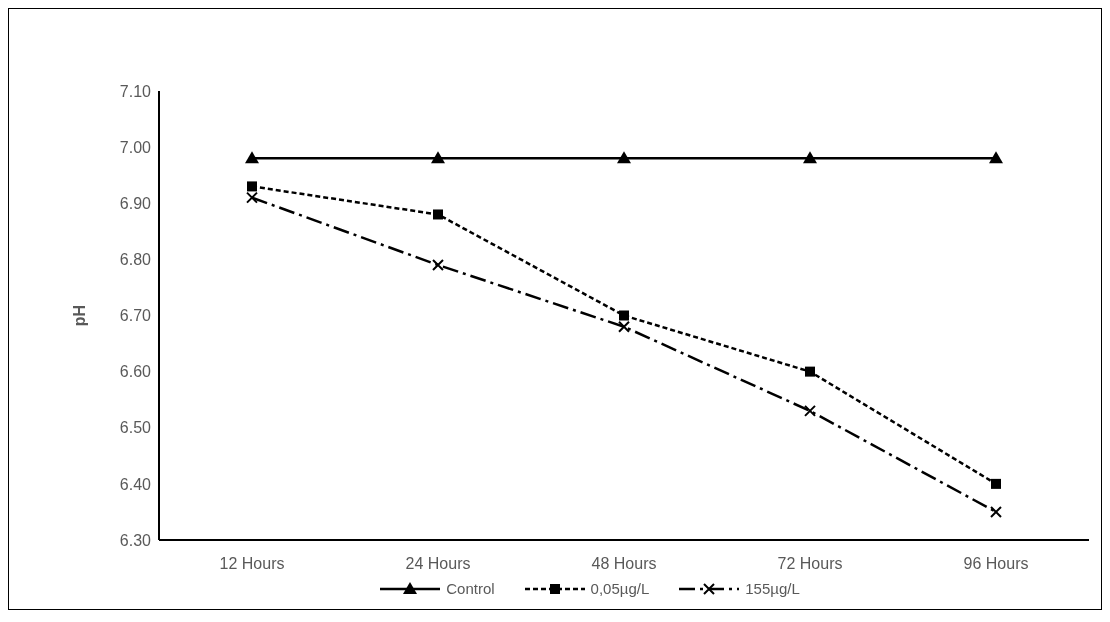 The width and height of the screenshot is (1110, 622). Describe the element at coordinates (772, 588) in the screenshot. I see `legend-label: 155µg/L` at that location.